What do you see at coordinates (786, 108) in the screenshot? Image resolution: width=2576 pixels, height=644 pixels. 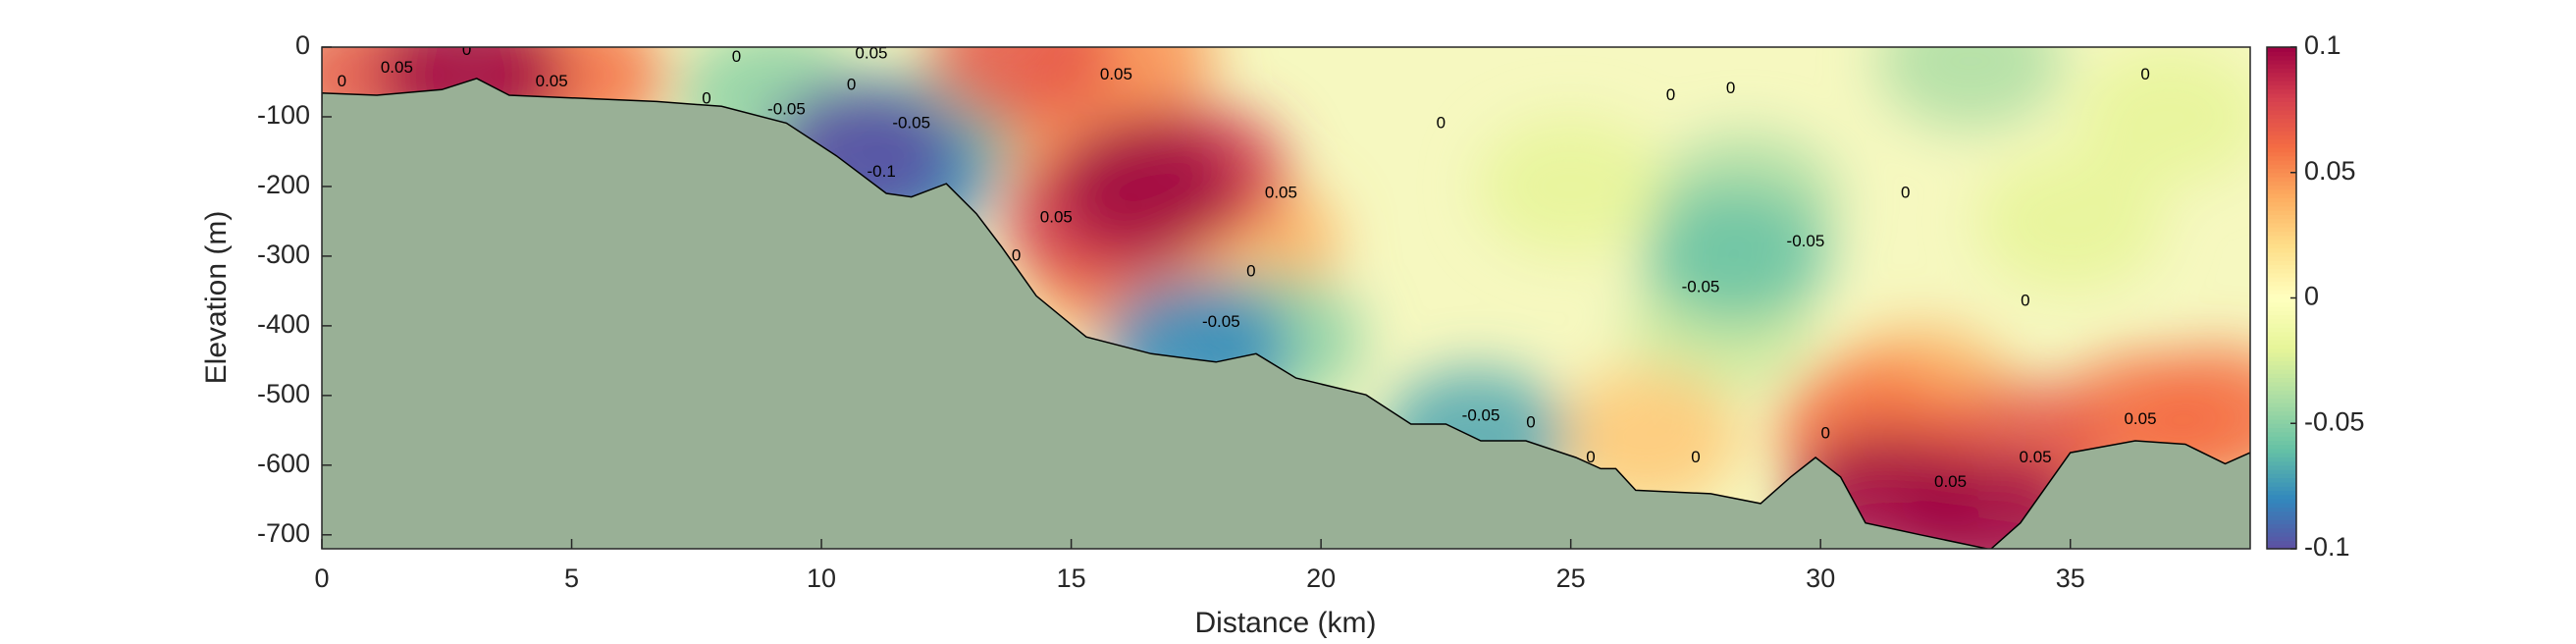 I see `contour-label: -0.05` at bounding box center [786, 108].